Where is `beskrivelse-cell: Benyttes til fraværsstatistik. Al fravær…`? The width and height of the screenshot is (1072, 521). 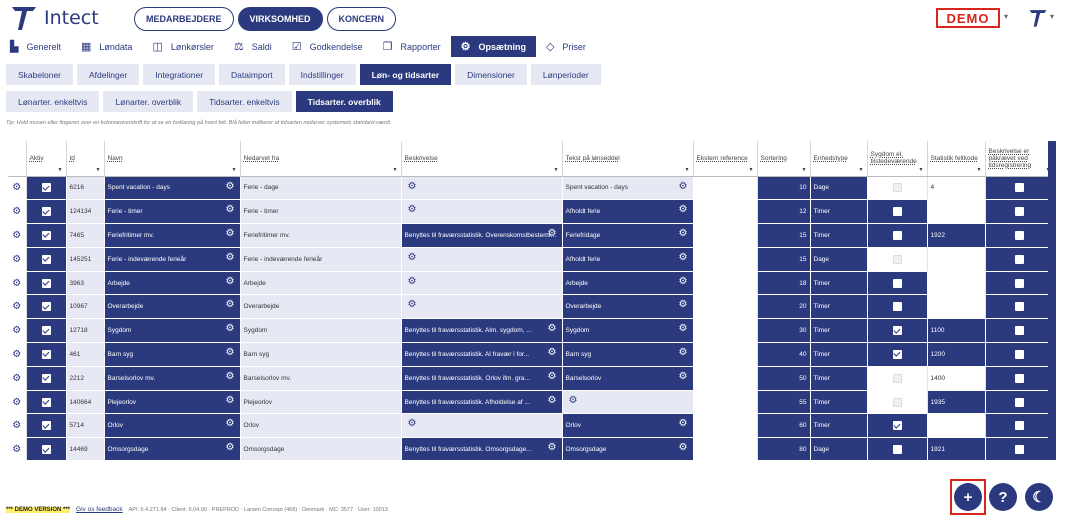
beskrivelse-cell: Benyttes til fraværsstatistik. Al fravær… is located at coordinates (482, 354).